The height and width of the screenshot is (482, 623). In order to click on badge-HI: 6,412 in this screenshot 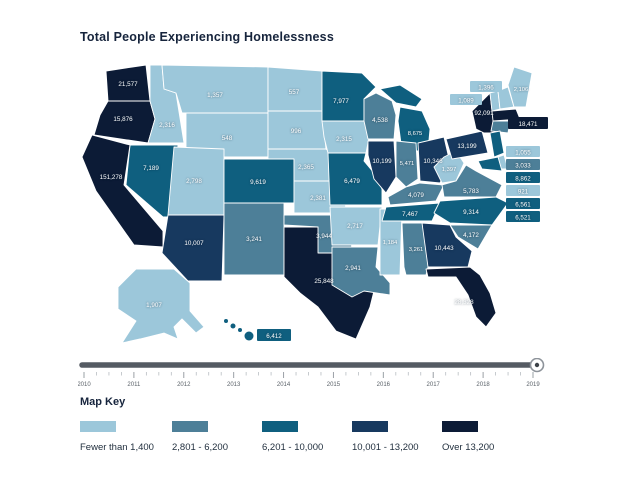, I will do `click(274, 335)`.